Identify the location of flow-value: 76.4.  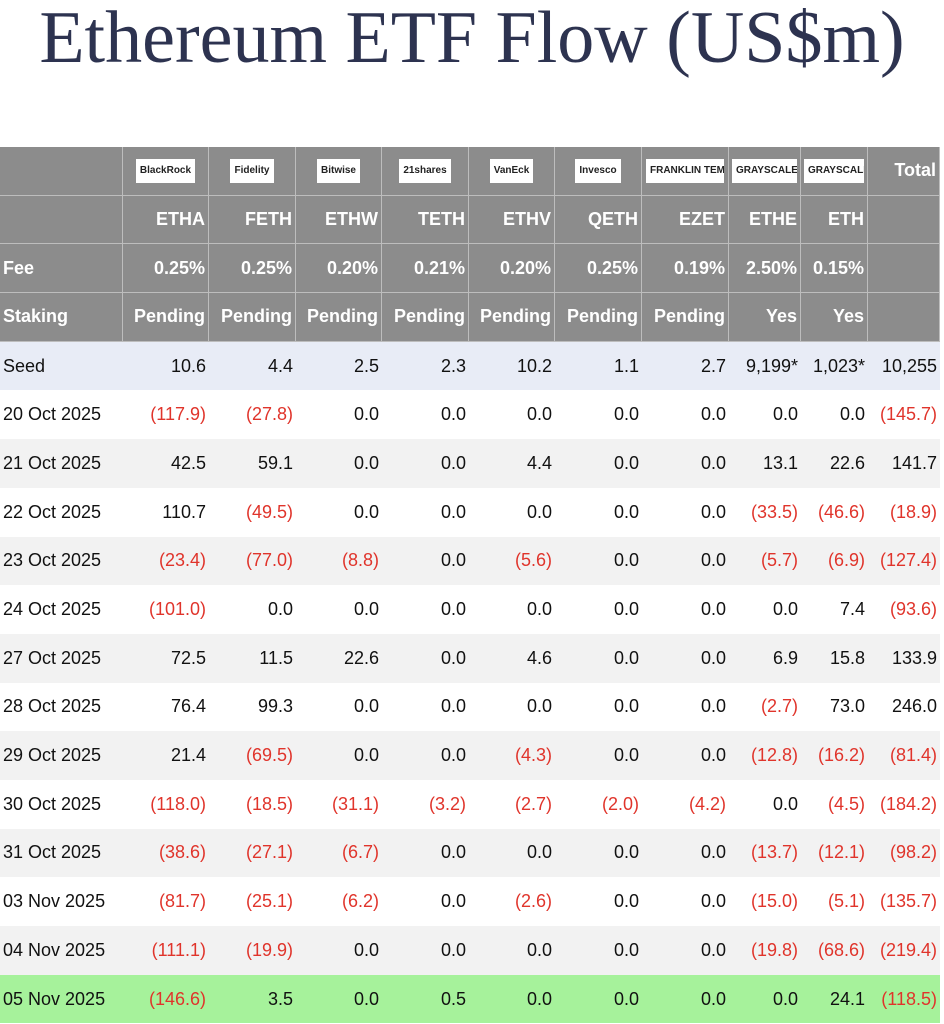
(188, 706).